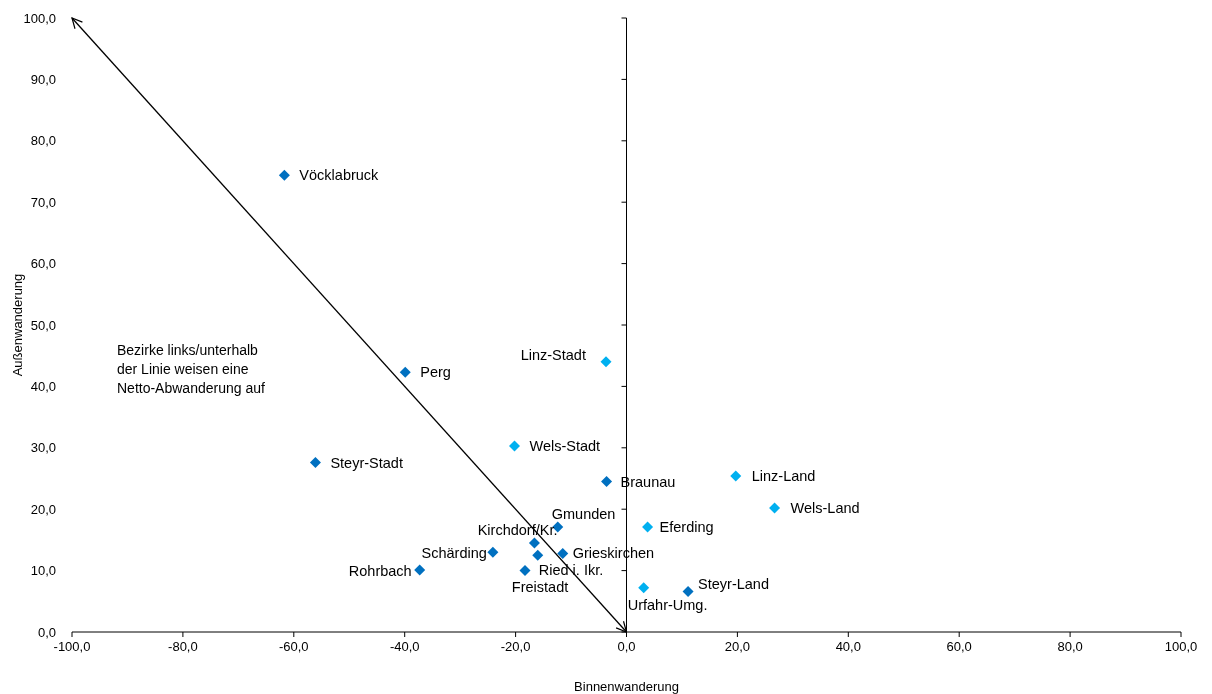  What do you see at coordinates (959, 646) in the screenshot?
I see `x-tick-label: 60,0` at bounding box center [959, 646].